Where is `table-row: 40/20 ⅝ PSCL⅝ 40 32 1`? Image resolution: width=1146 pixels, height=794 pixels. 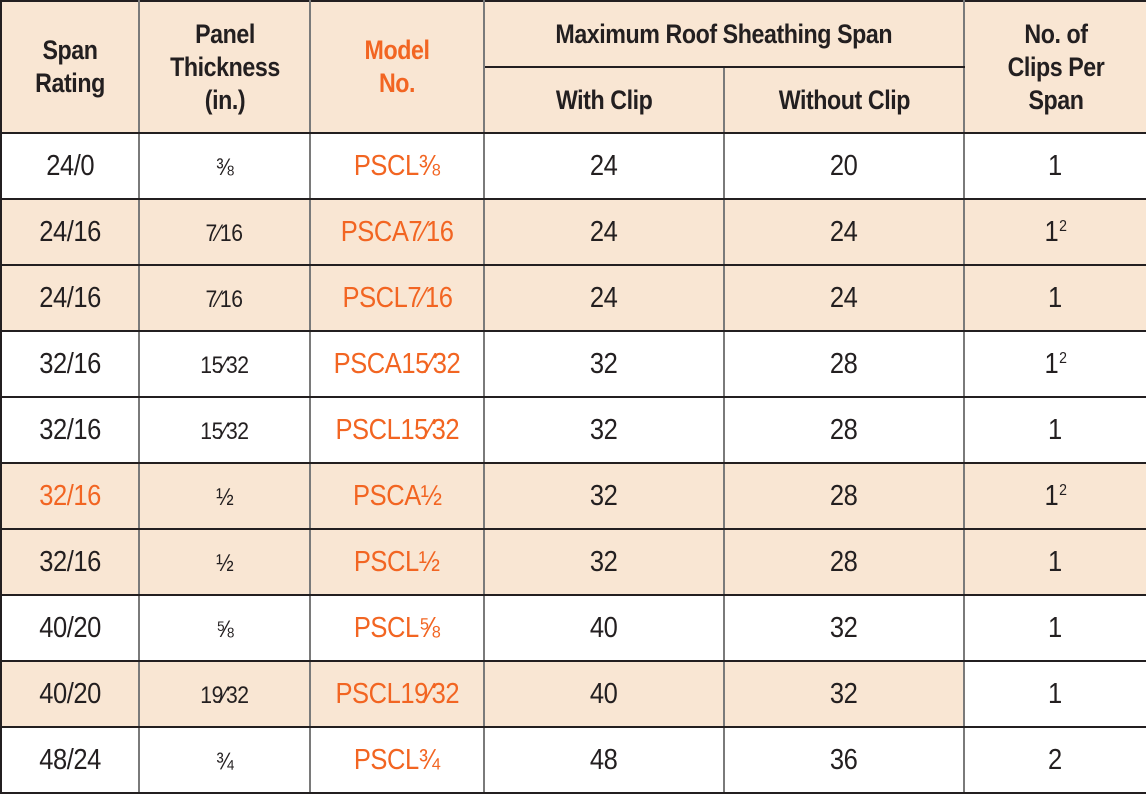
table-row: 40/20 ⅝ PSCL⅝ 40 32 1 is located at coordinates (573, 628).